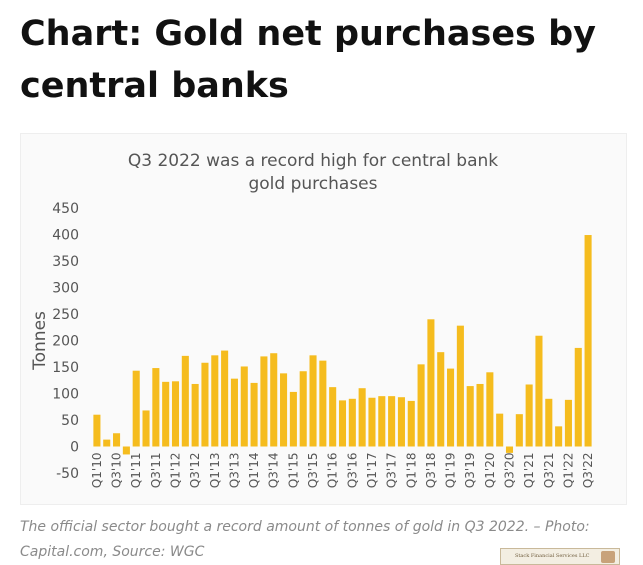  What do you see at coordinates (392, 471) in the screenshot?
I see `x-tick-label: Q3'17` at bounding box center [392, 471].